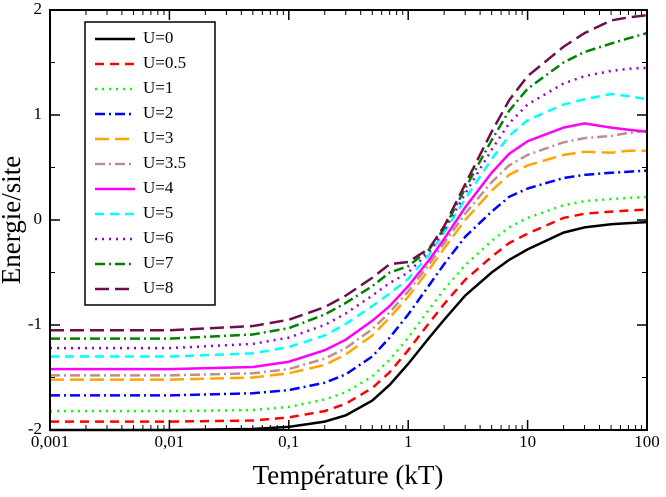  Describe the element at coordinates (158, 87) in the screenshot. I see `legend-label: U=1` at that location.